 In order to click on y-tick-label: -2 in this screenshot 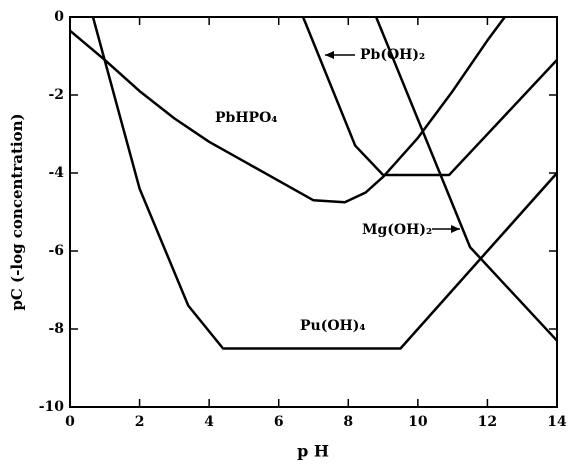, I will do `click(56, 95)`.